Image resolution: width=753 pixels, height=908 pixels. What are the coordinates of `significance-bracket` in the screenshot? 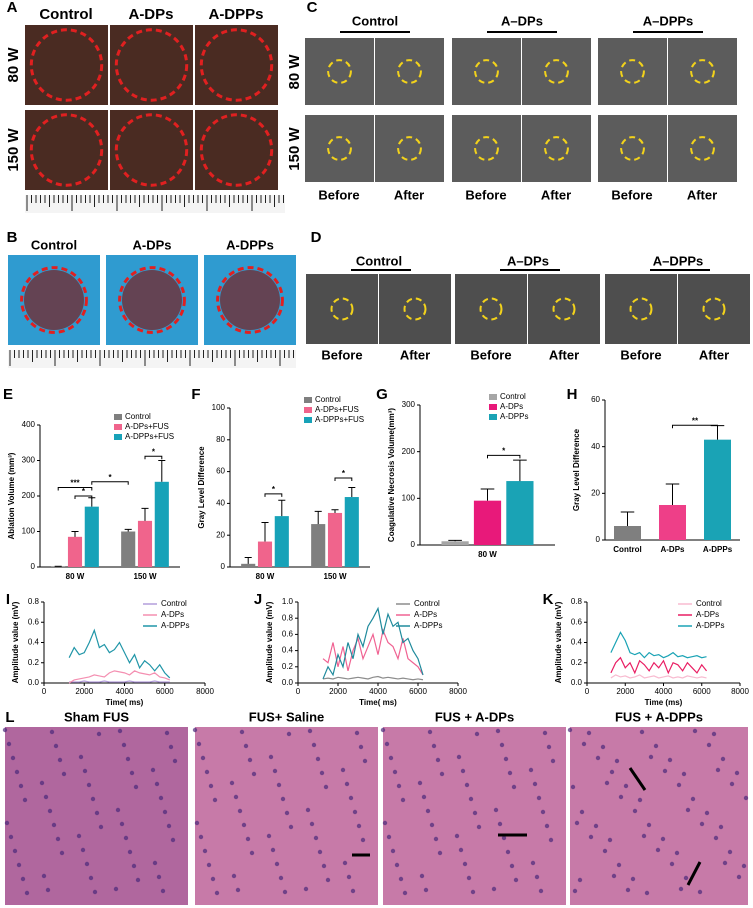 It's located at (83, 497).